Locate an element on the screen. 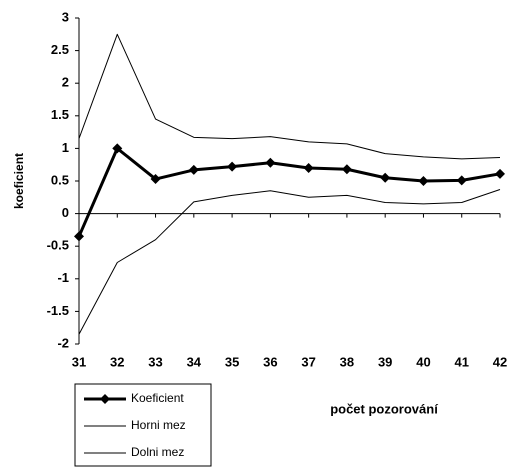  y-tick-label: -0.5 is located at coordinates (58, 245).